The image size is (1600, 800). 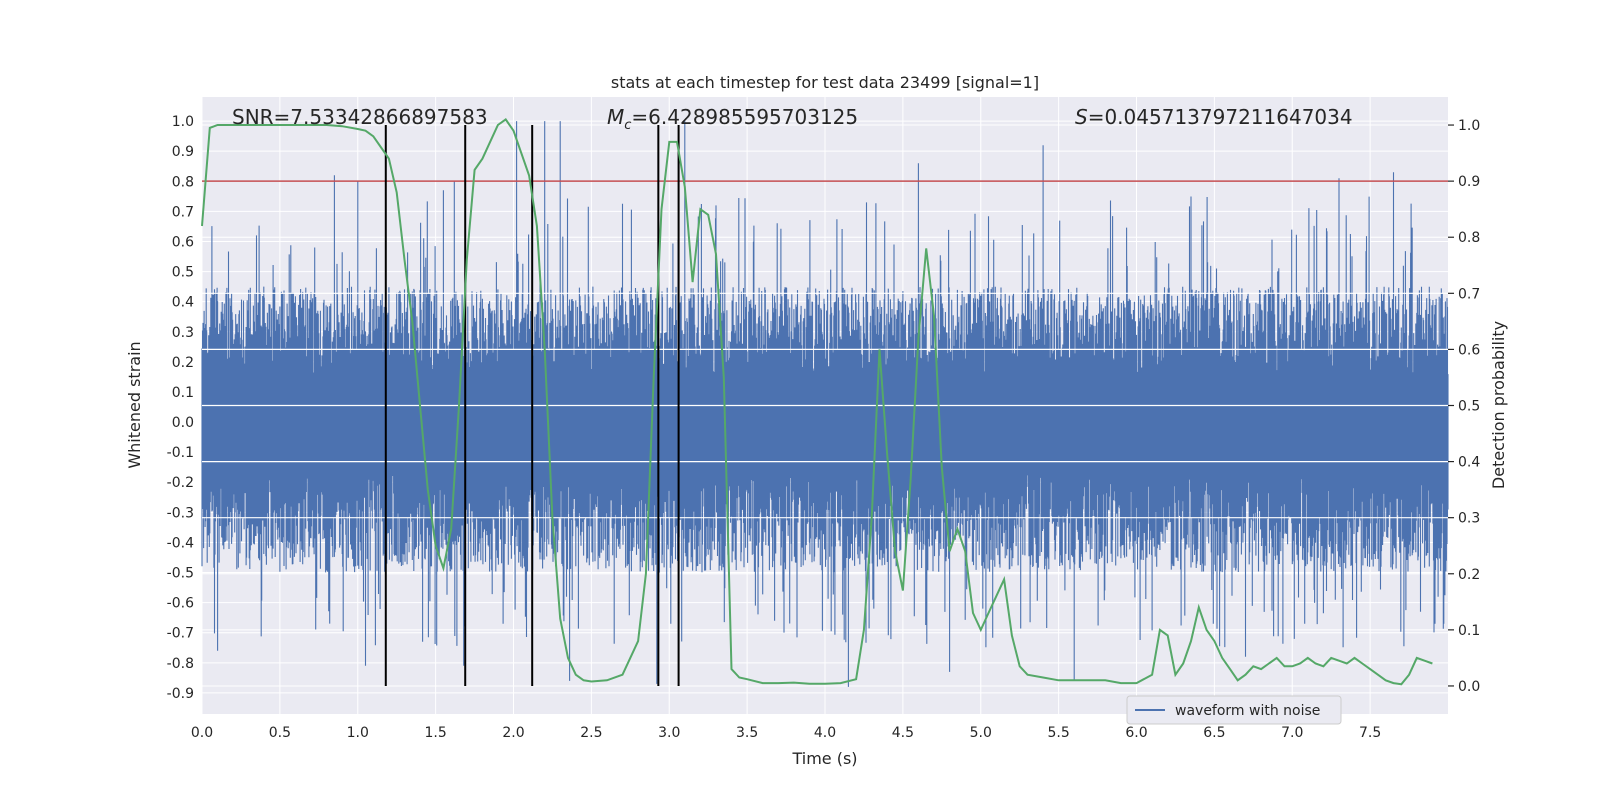 I want to click on y-left-tick-label: -0.9, so click(x=180, y=694).